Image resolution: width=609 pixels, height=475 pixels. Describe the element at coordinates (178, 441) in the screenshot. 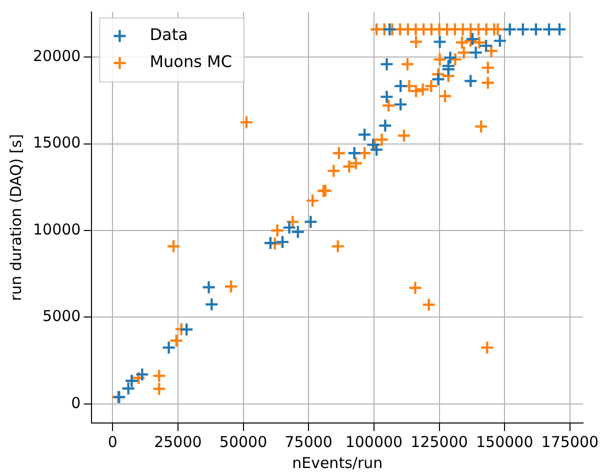

I see `x-tick-label: 25000` at that location.